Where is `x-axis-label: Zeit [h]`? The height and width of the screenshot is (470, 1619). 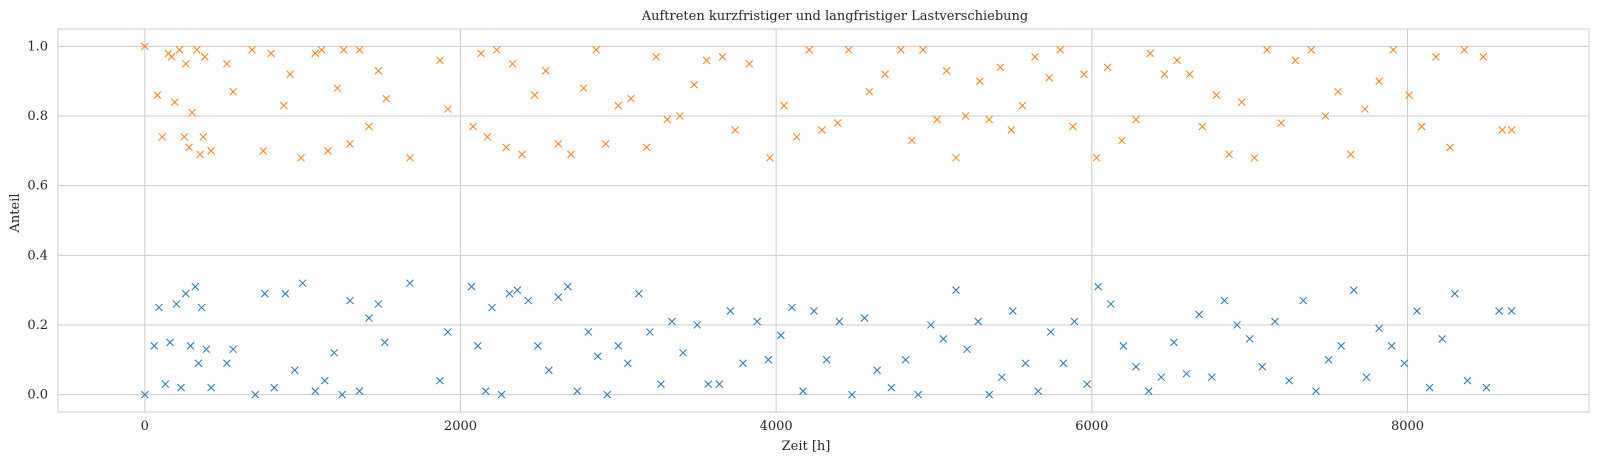 x-axis-label: Zeit [h] is located at coordinates (806, 446).